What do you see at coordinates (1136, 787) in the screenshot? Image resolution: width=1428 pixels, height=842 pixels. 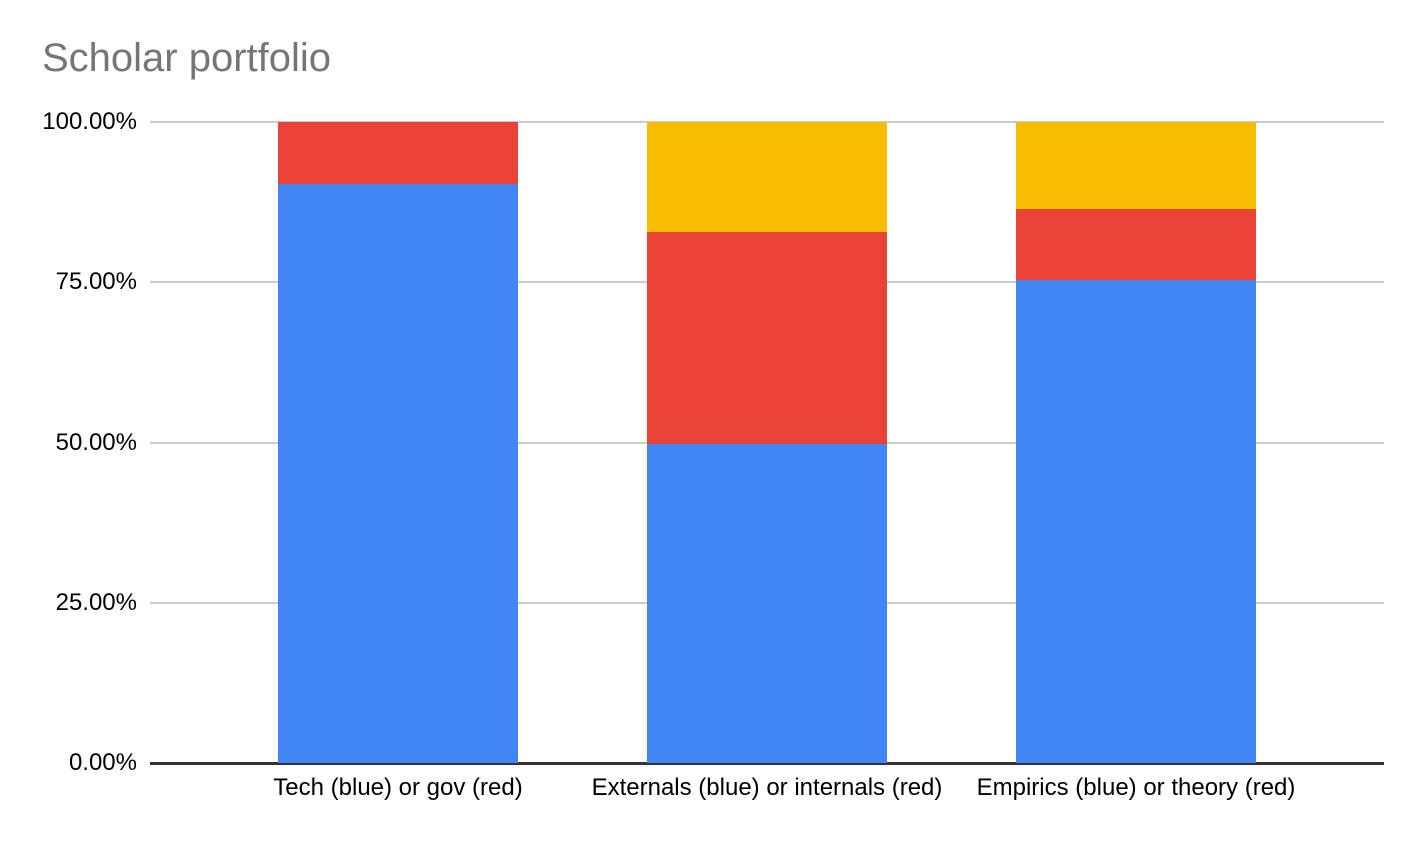 I see `category-label: Empirics (blue) or theory (red)` at bounding box center [1136, 787].